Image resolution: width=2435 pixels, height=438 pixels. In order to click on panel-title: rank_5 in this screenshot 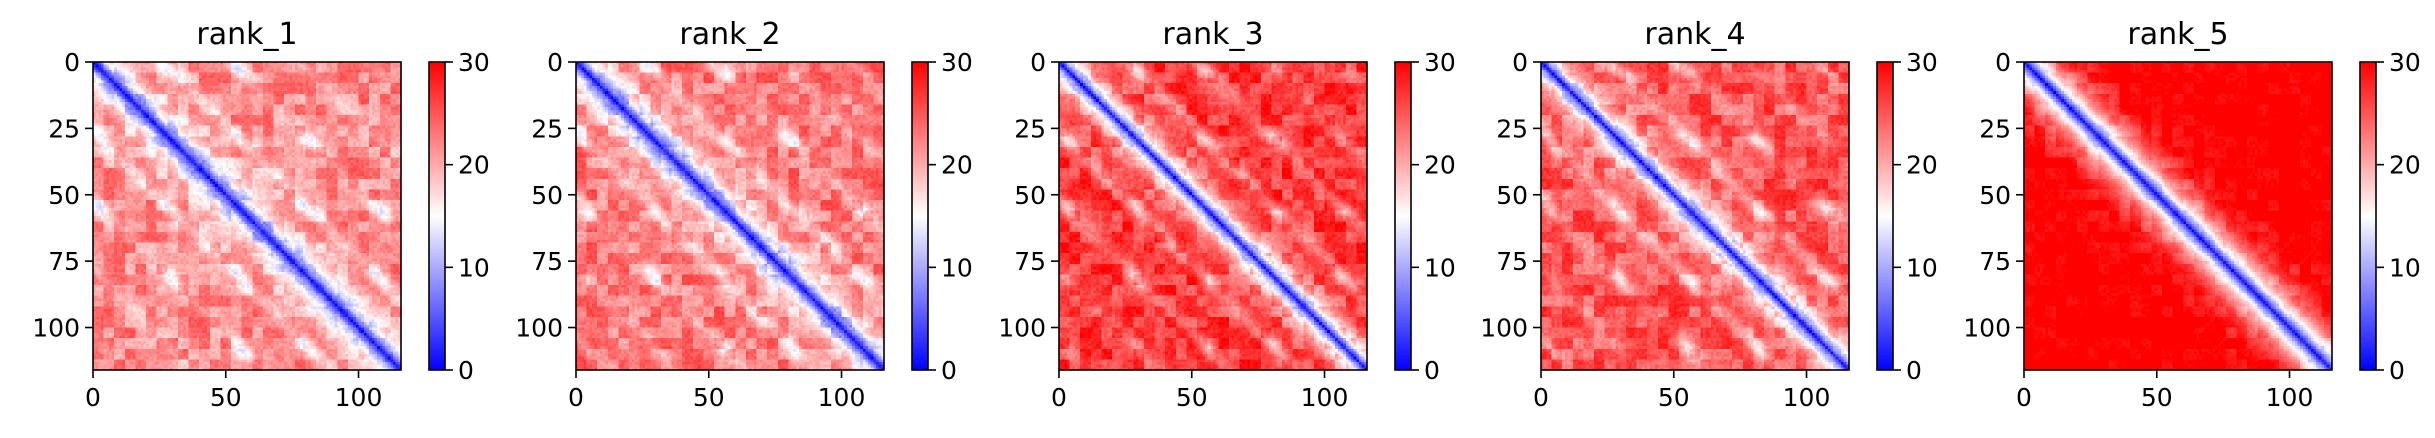, I will do `click(2177, 34)`.